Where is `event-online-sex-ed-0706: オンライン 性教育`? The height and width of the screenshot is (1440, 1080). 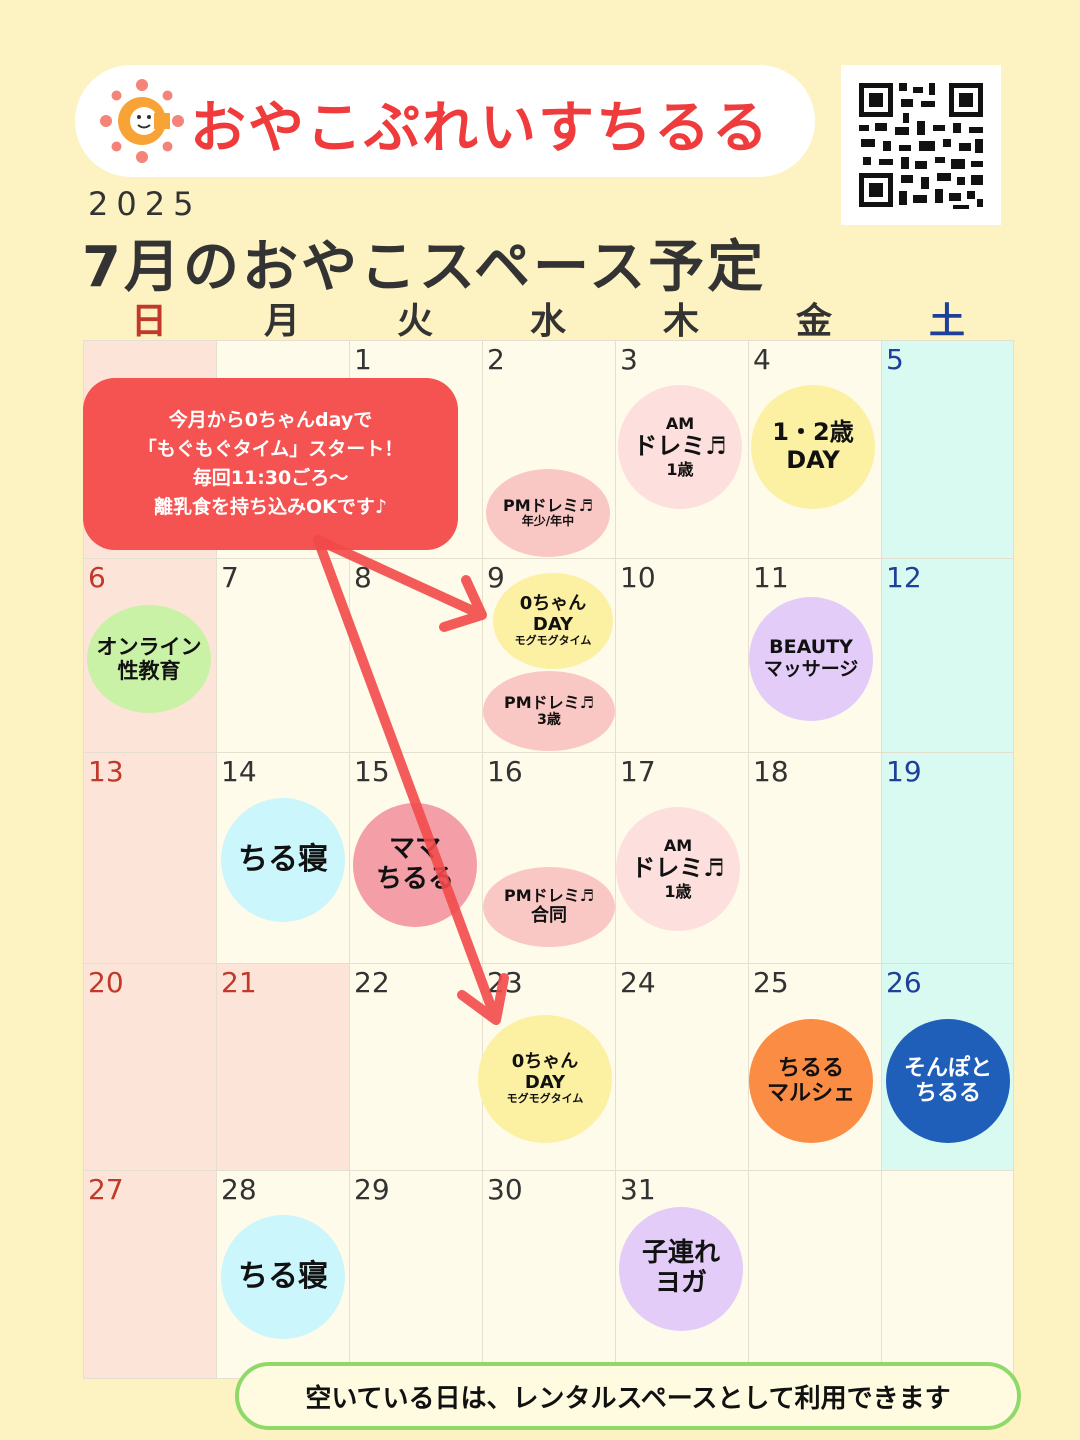
event-online-sex-ed-0706: オンライン 性教育 is located at coordinates (149, 659).